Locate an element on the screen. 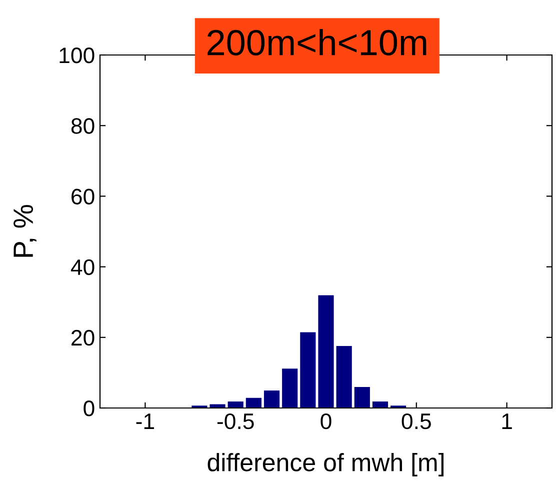 The height and width of the screenshot is (482, 556). chart-title: 200m<h<10m is located at coordinates (317, 42).